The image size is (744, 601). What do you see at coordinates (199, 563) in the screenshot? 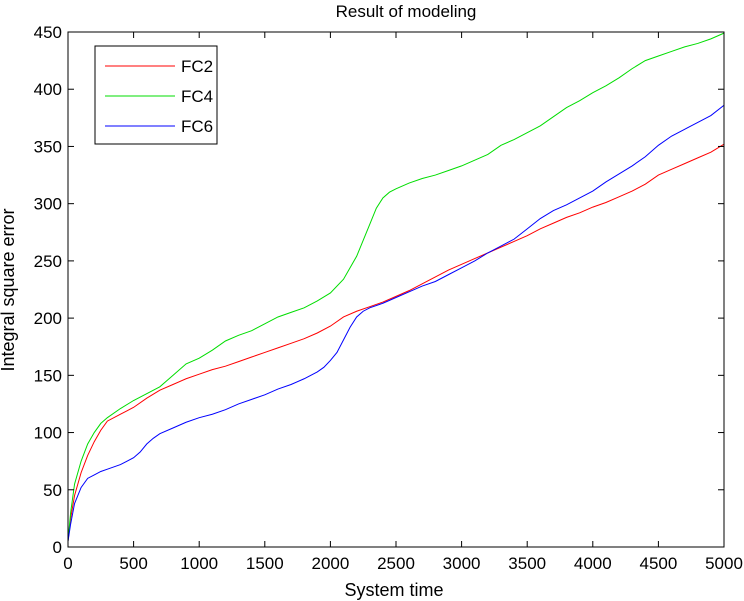
I see `x-tick-label: 1000` at bounding box center [199, 563].